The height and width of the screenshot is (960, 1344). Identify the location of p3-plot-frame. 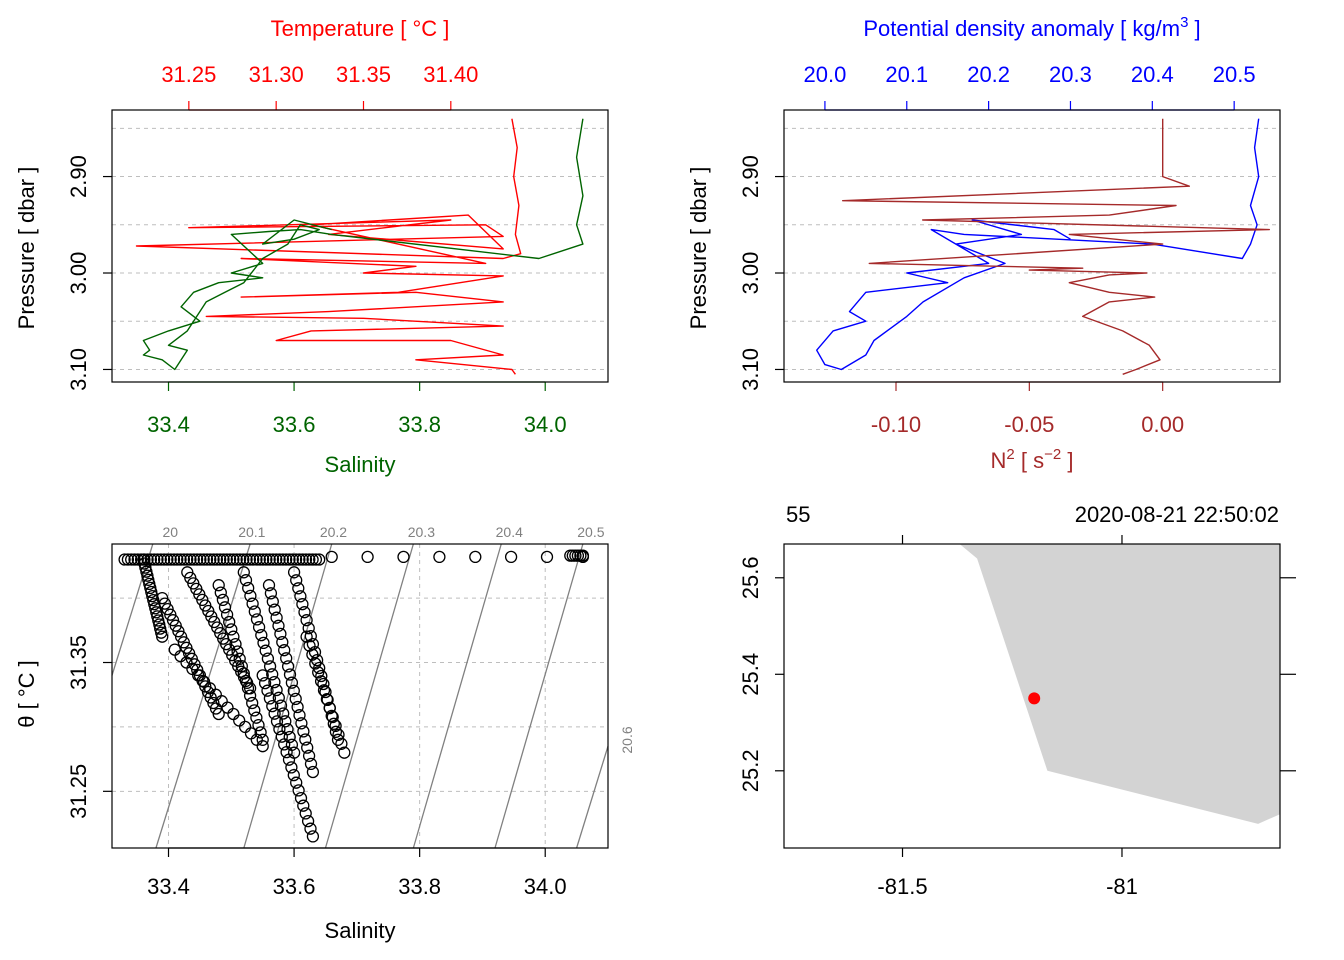
(360, 696).